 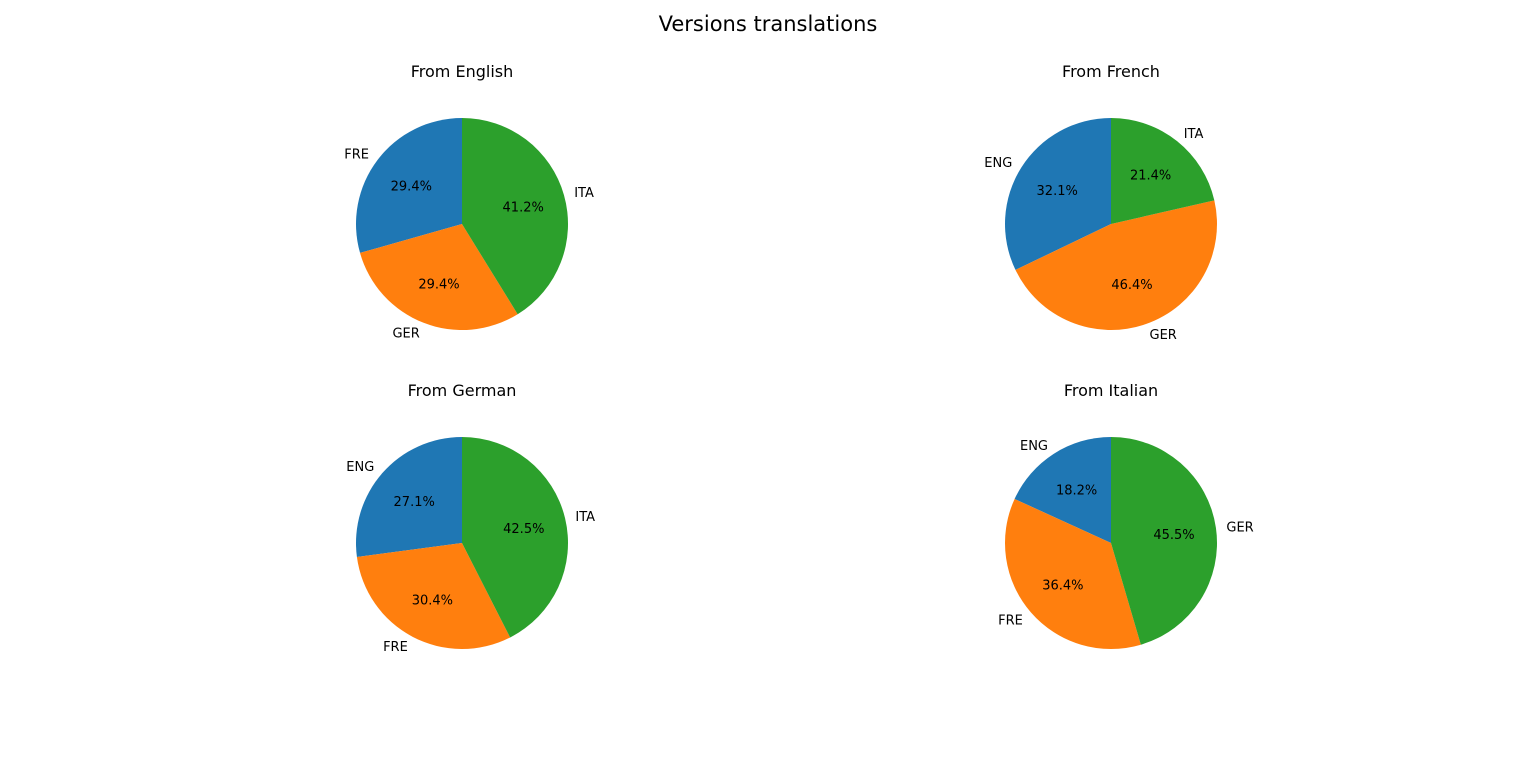 I want to click on slice-percent-label: 21.4%, so click(x=1150, y=175).